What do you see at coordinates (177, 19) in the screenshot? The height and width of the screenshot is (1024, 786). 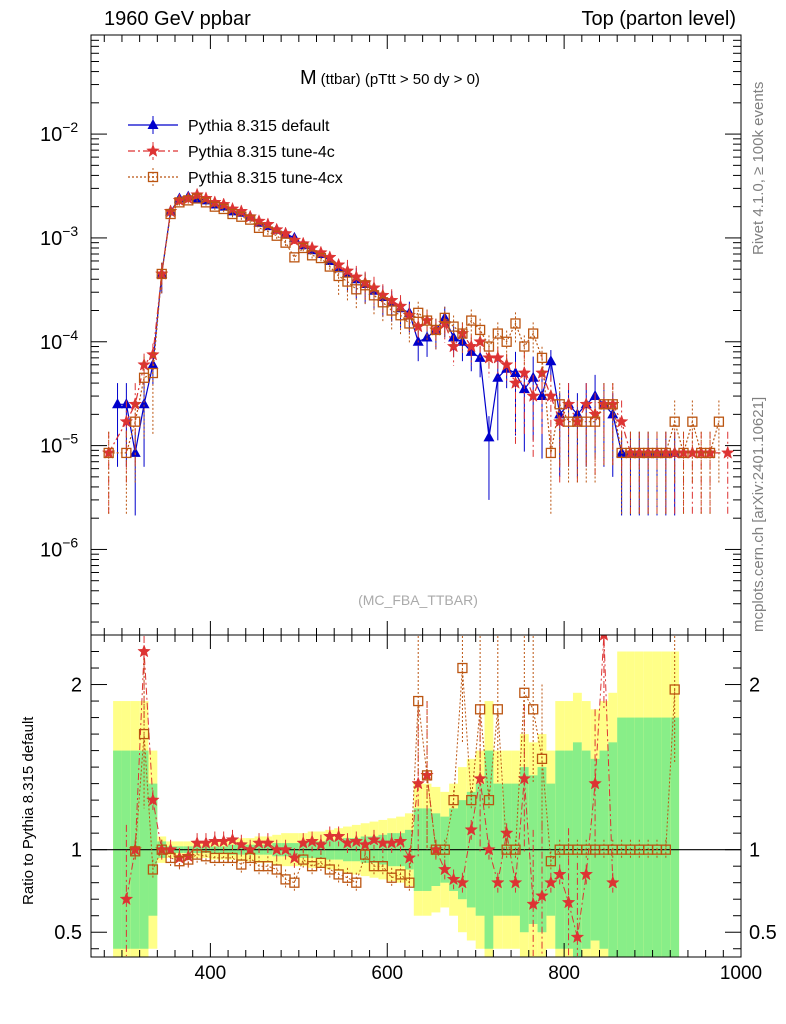 I see `energy-label: 1960 GeV ppbar` at bounding box center [177, 19].